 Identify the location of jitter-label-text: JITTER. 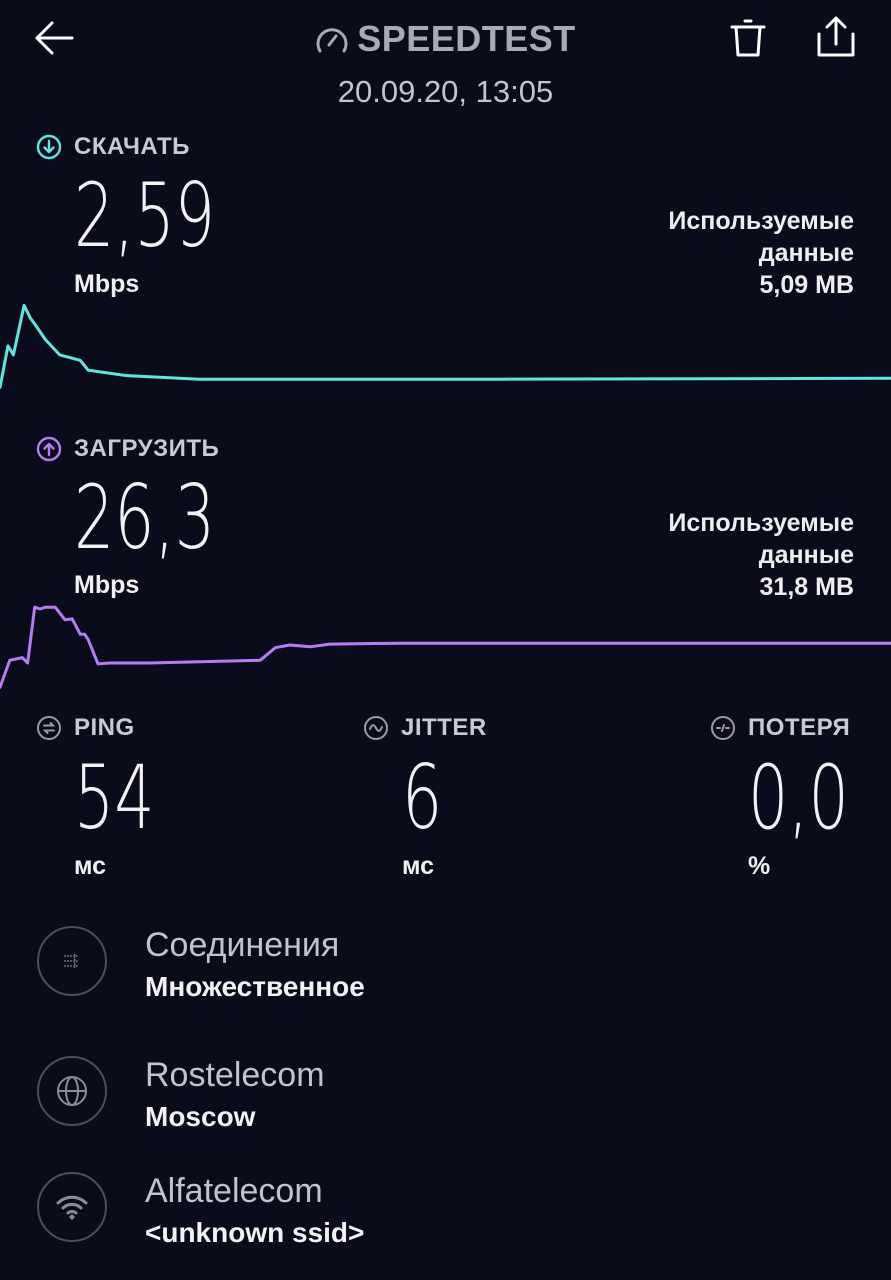
(444, 727).